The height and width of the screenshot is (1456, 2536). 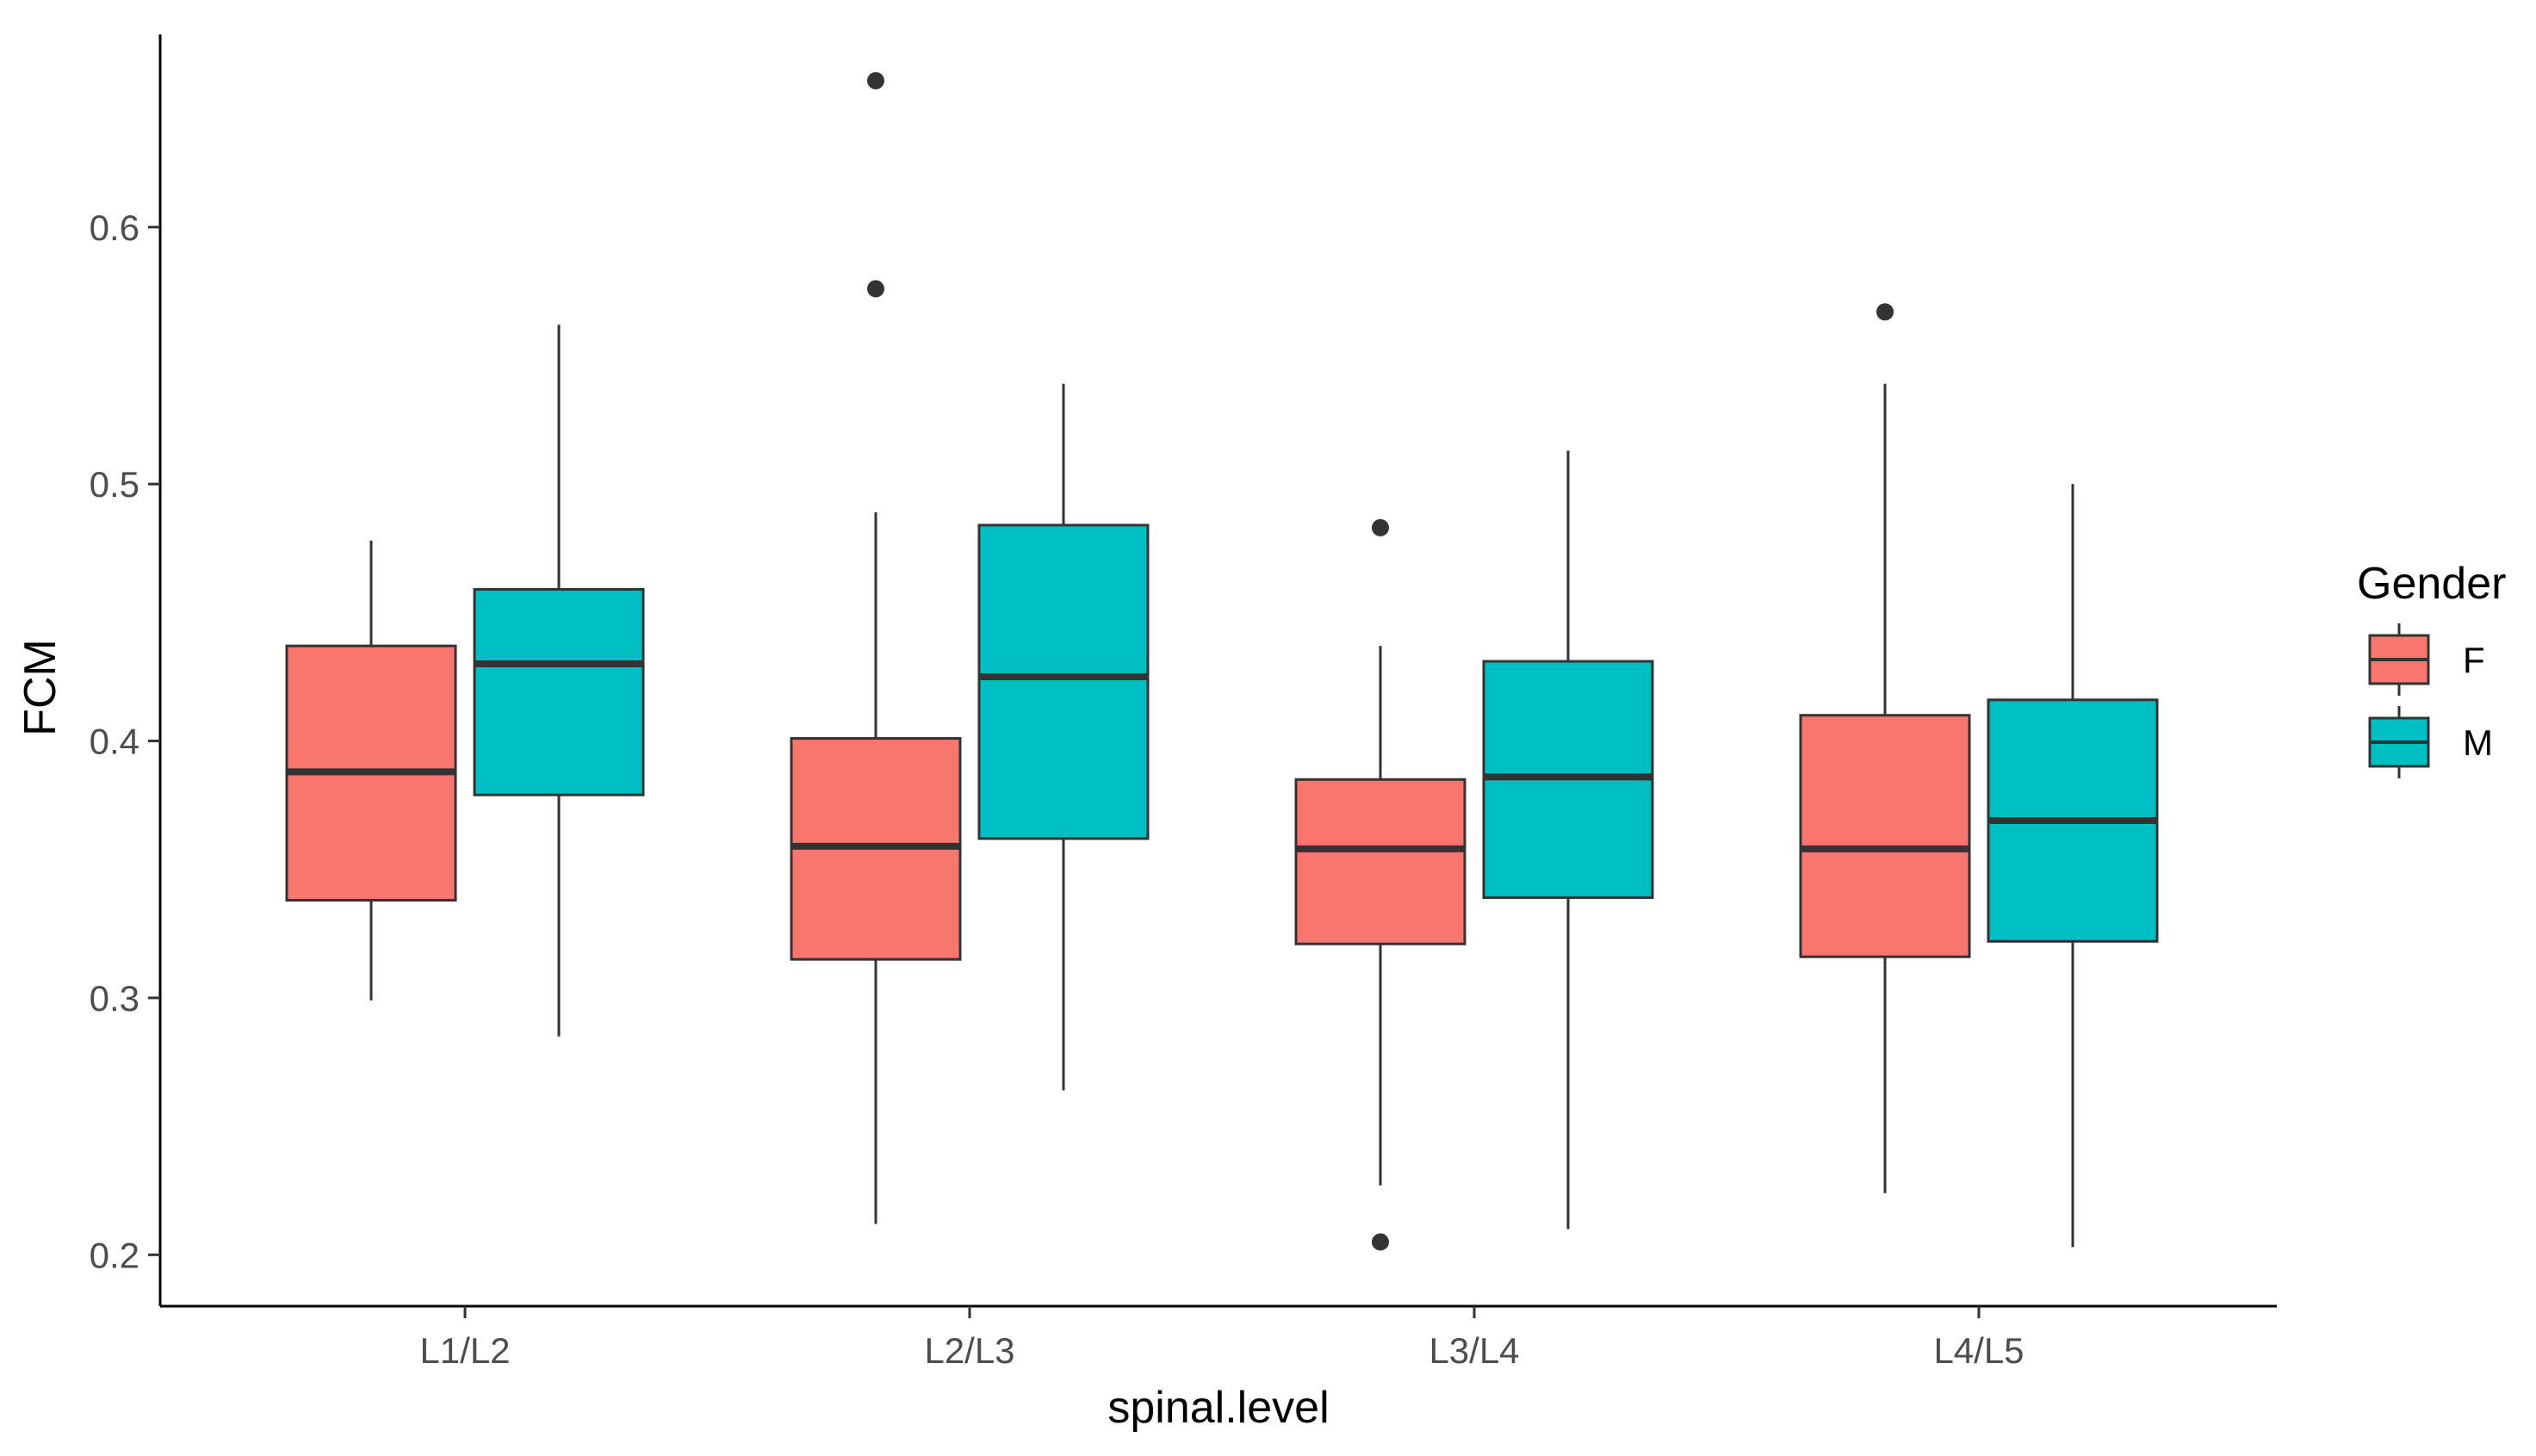 I want to click on box-m-l1-l2, so click(x=559, y=681).